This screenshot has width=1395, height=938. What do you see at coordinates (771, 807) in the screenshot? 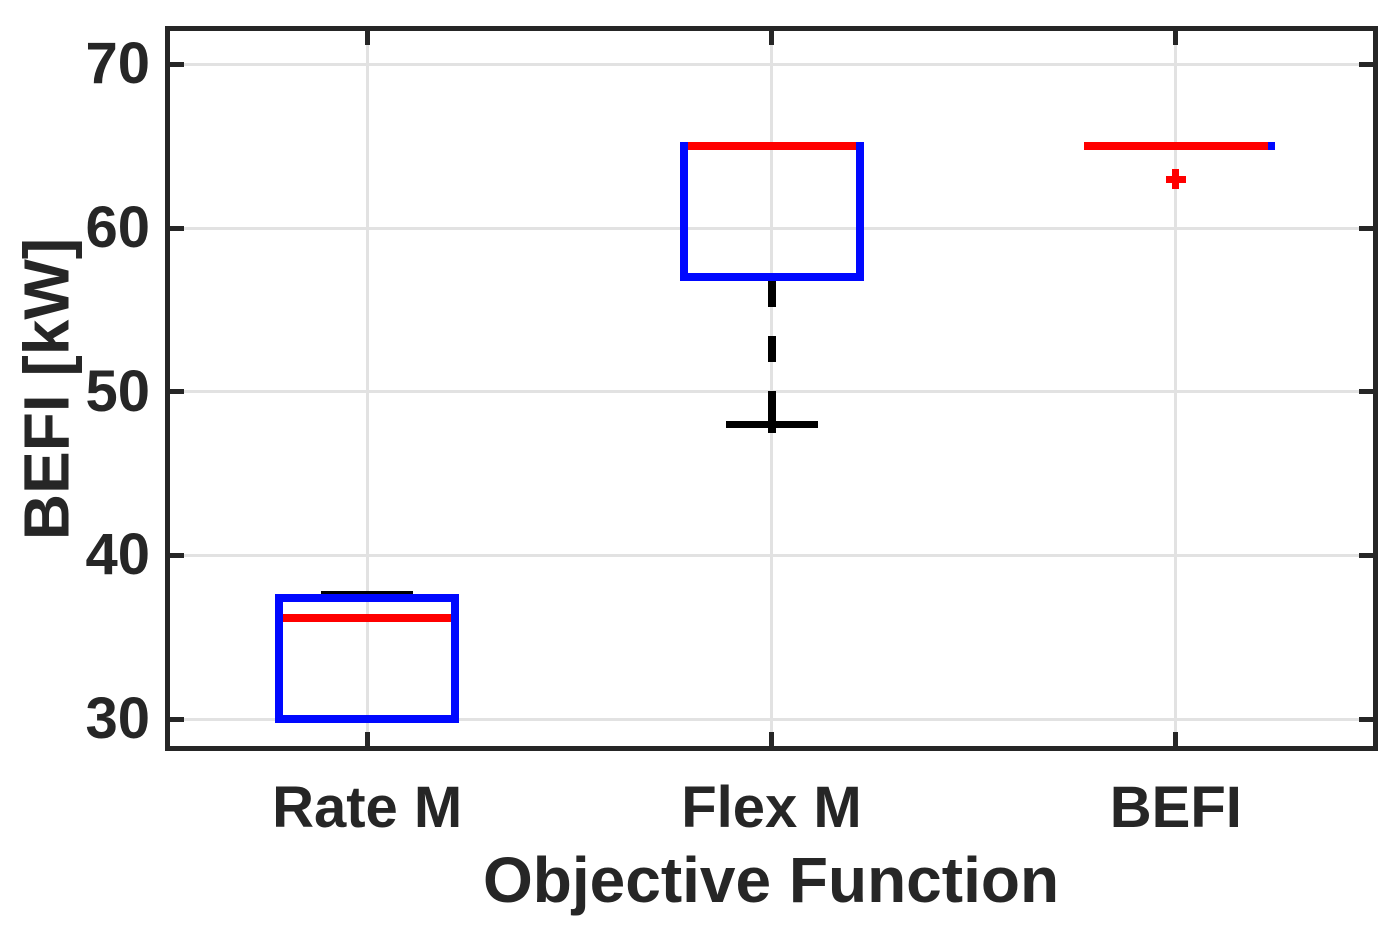
I see `x-tick-label-flex-m: Flex M` at bounding box center [771, 807].